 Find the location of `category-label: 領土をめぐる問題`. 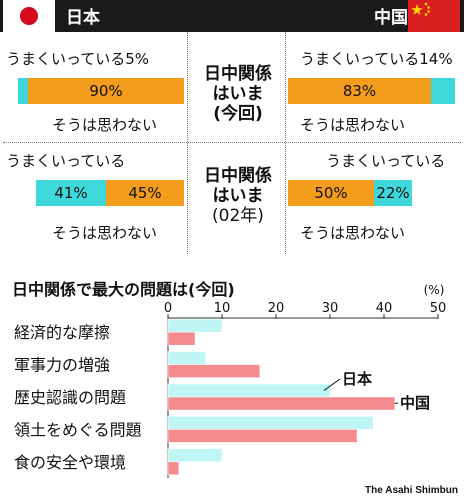

category-label: 領土をめぐる問題 is located at coordinates (78, 429).